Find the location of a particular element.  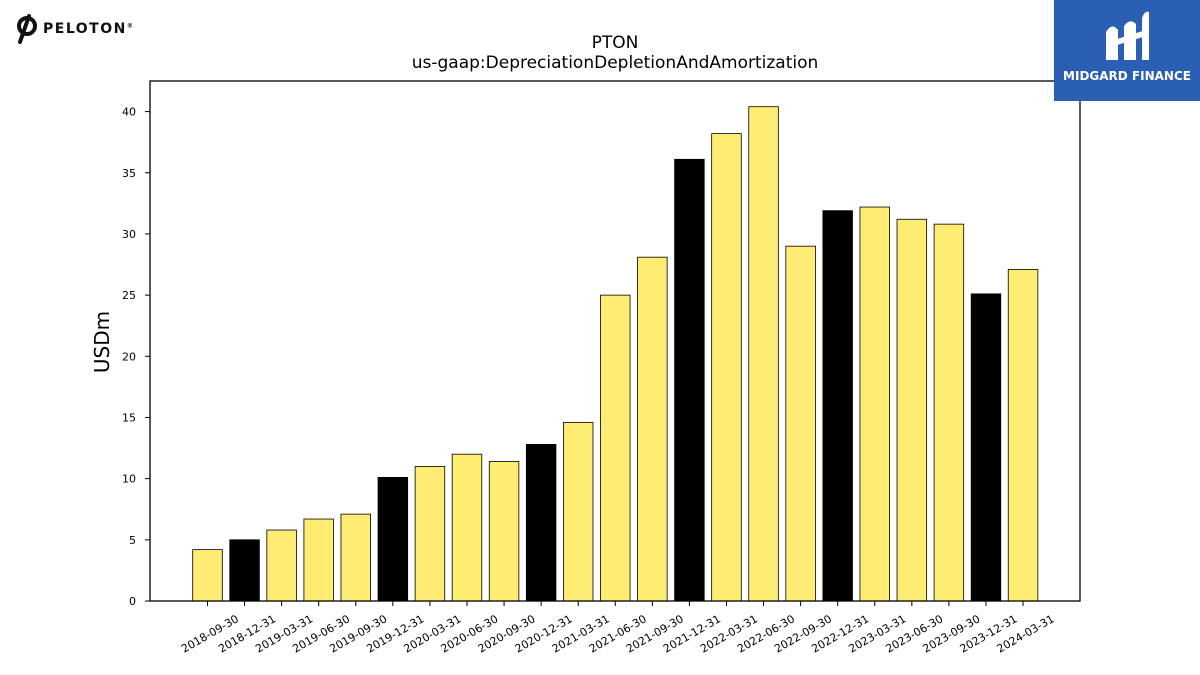

y-tick-label: 20 is located at coordinates (129, 356).